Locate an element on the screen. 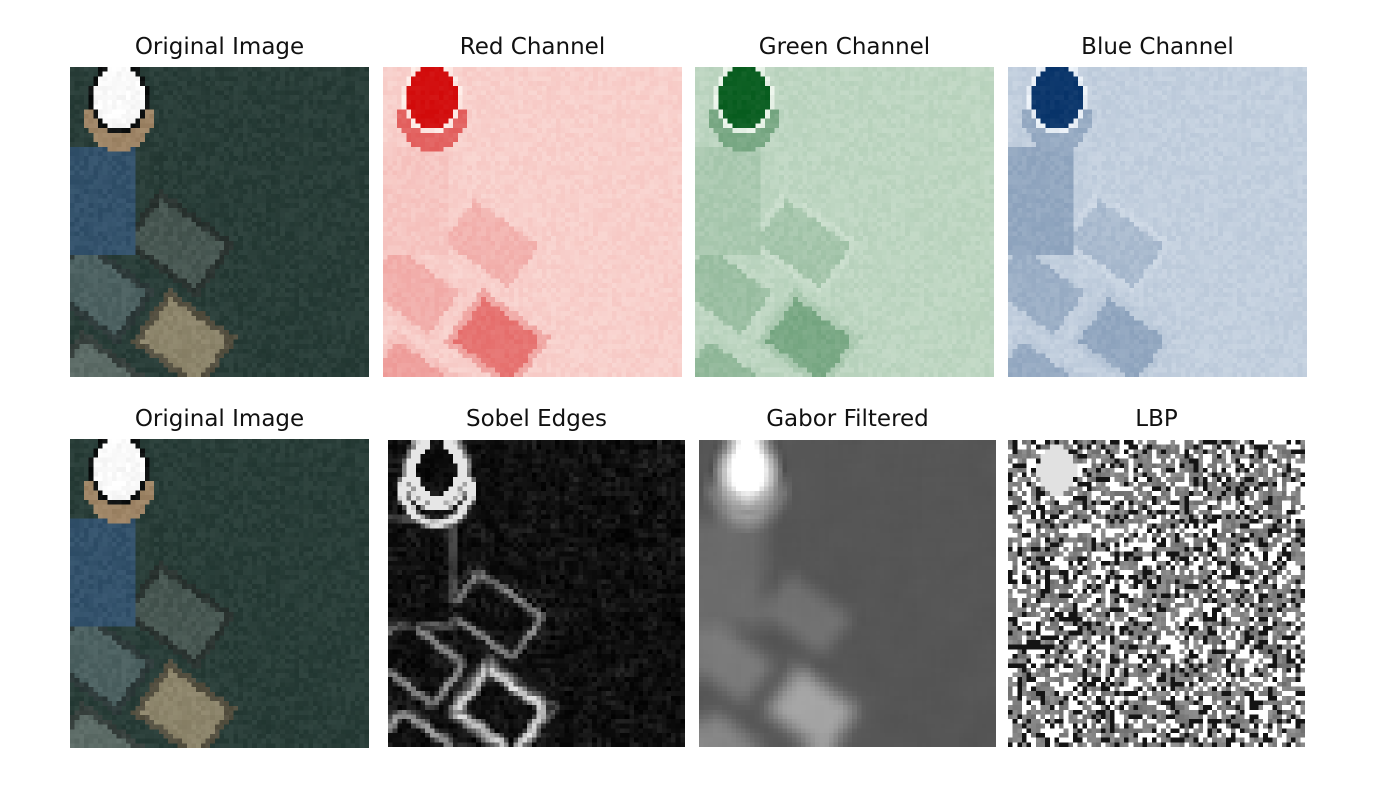 Image resolution: width=1400 pixels, height=788 pixels. panel-red-channel: Red Channel is located at coordinates (532, 205).